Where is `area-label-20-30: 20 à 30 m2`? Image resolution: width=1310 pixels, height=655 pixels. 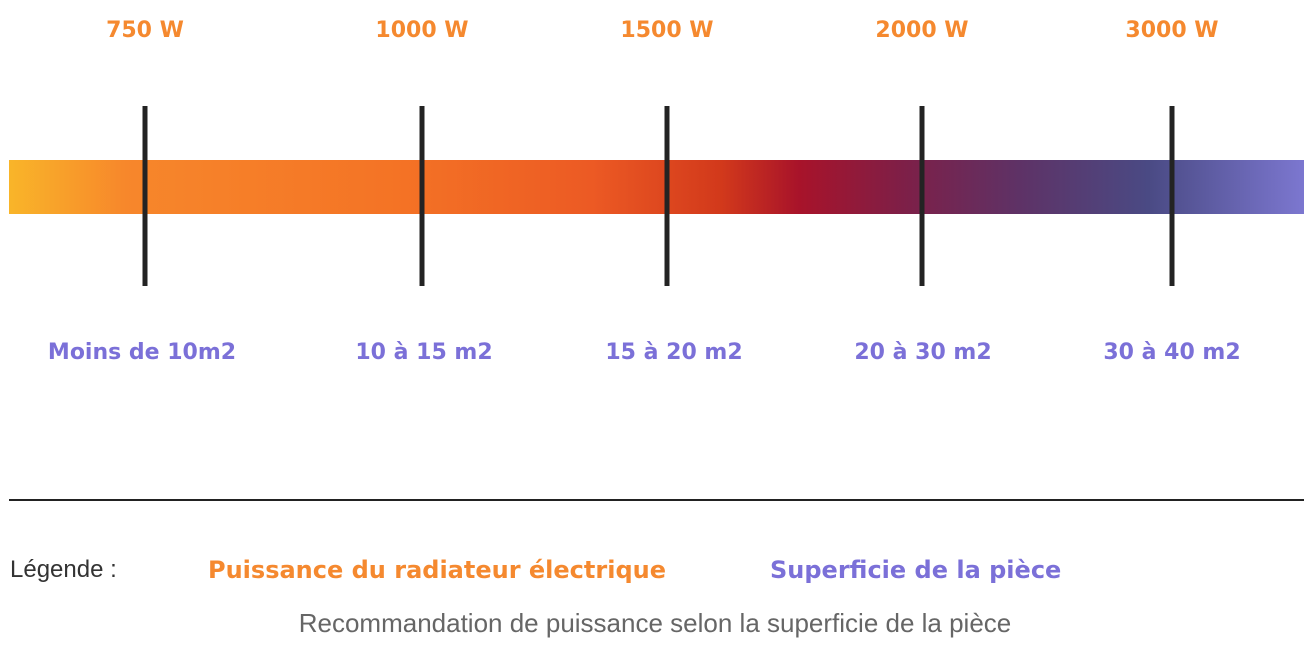 area-label-20-30: 20 à 30 m2 is located at coordinates (923, 352).